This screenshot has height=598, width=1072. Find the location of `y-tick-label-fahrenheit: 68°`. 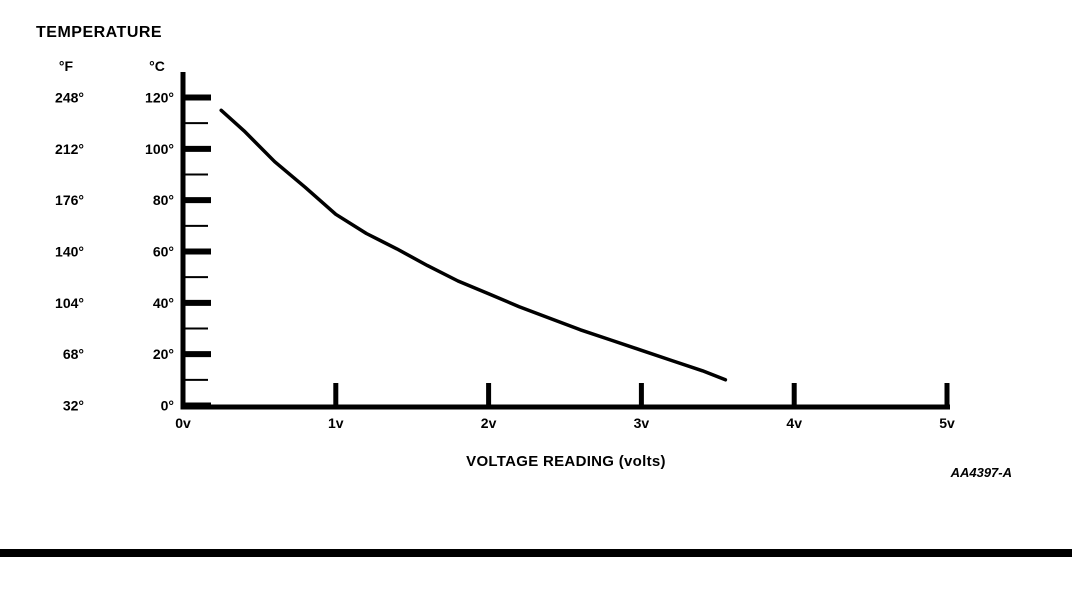

y-tick-label-fahrenheit: 68° is located at coordinates (73, 354).